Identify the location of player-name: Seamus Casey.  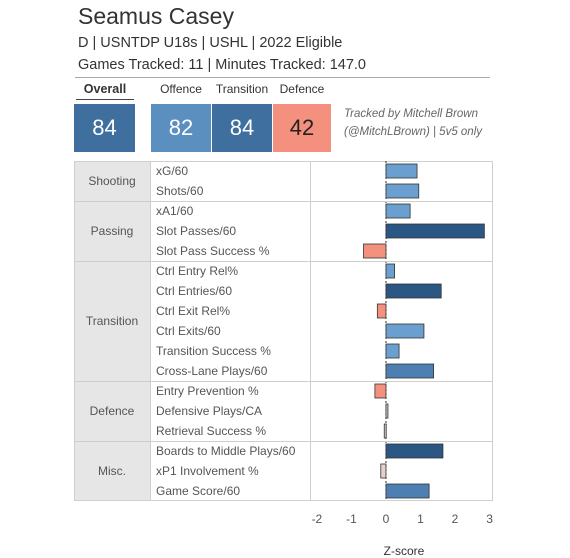
(156, 16).